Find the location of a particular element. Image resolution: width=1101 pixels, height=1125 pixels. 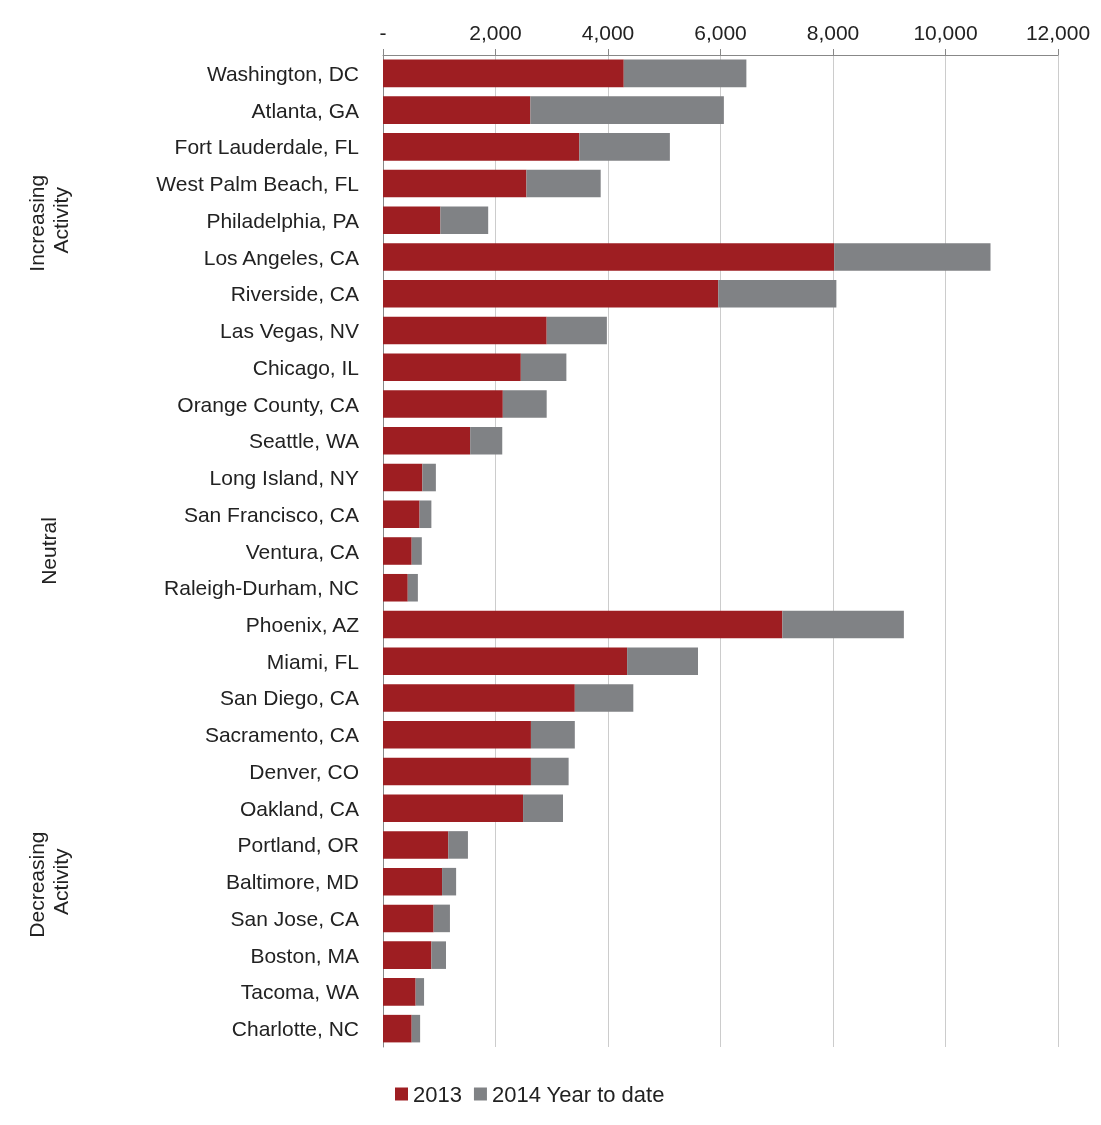

y-tick-label: Washington, DC is located at coordinates (282, 73).